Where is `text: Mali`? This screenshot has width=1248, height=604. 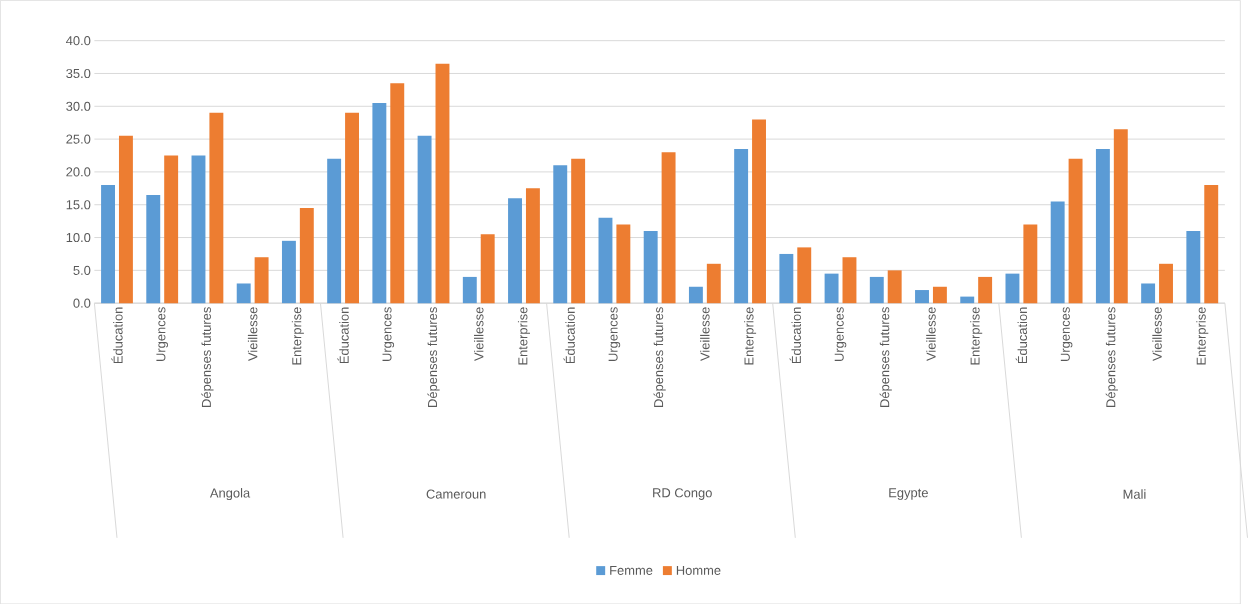
text: Mali is located at coordinates (1134, 494).